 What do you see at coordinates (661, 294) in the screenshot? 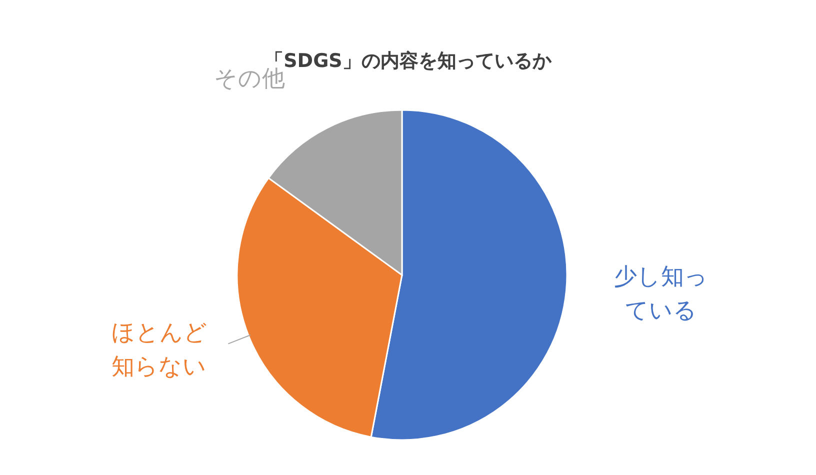
I see `slice-label: 少し知っている` at bounding box center [661, 294].